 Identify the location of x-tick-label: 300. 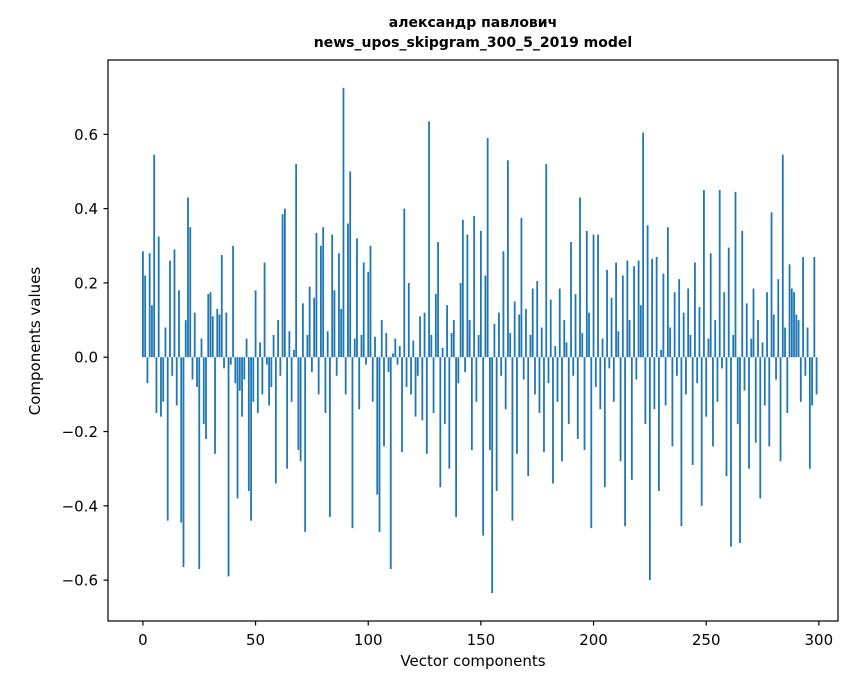
(819, 640).